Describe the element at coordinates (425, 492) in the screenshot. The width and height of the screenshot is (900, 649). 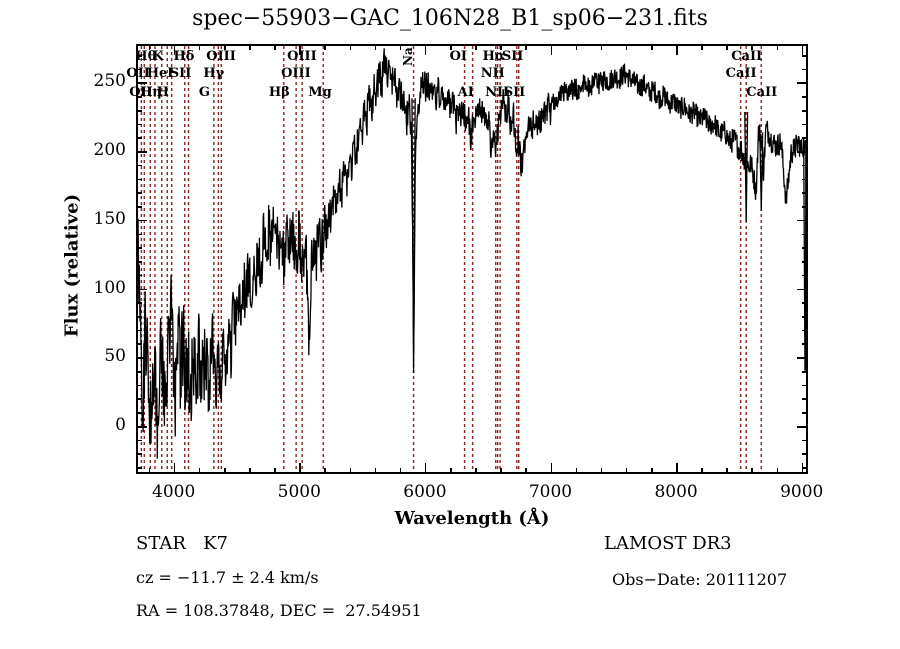
I see `x-tick-label: 6000` at that location.